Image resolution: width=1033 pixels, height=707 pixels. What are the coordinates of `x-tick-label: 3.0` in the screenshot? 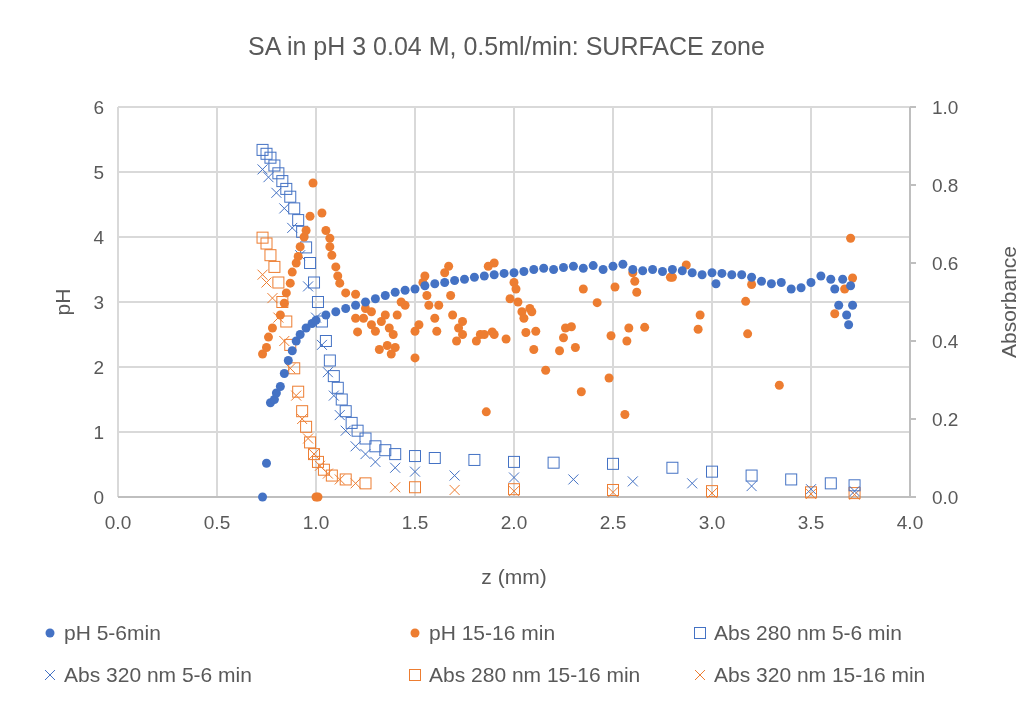 It's located at (712, 522).